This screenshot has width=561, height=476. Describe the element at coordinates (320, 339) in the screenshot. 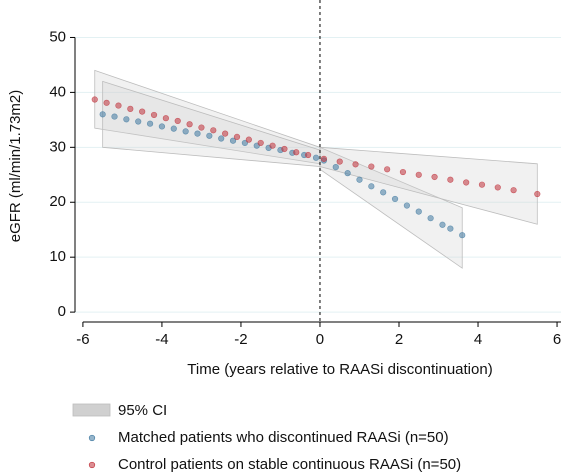

I see `x-tick-label: 0` at that location.